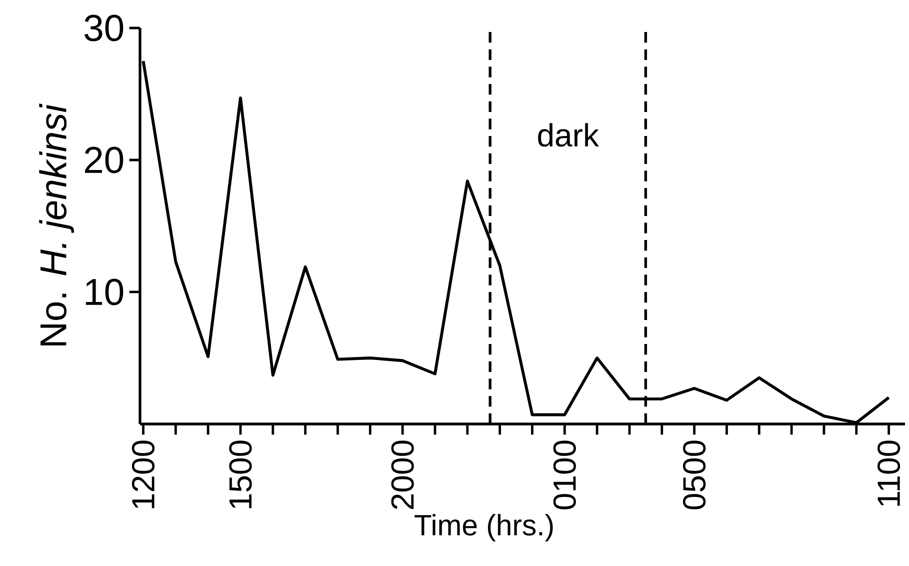 The height and width of the screenshot is (566, 909). Describe the element at coordinates (402, 474) in the screenshot. I see `x-tick-label: 2000` at that location.